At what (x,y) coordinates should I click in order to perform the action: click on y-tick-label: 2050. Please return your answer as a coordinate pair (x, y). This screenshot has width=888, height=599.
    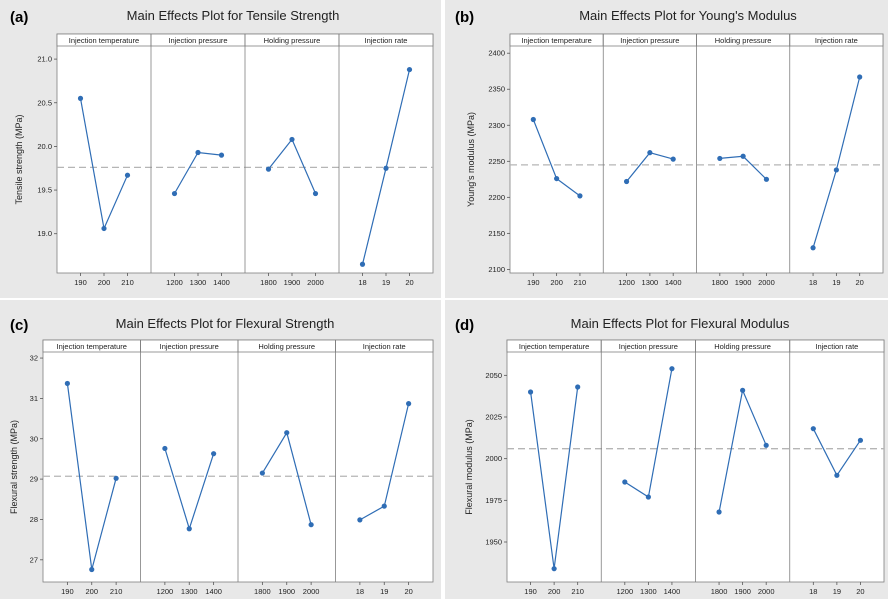
    Looking at the image, I should click on (493, 375).